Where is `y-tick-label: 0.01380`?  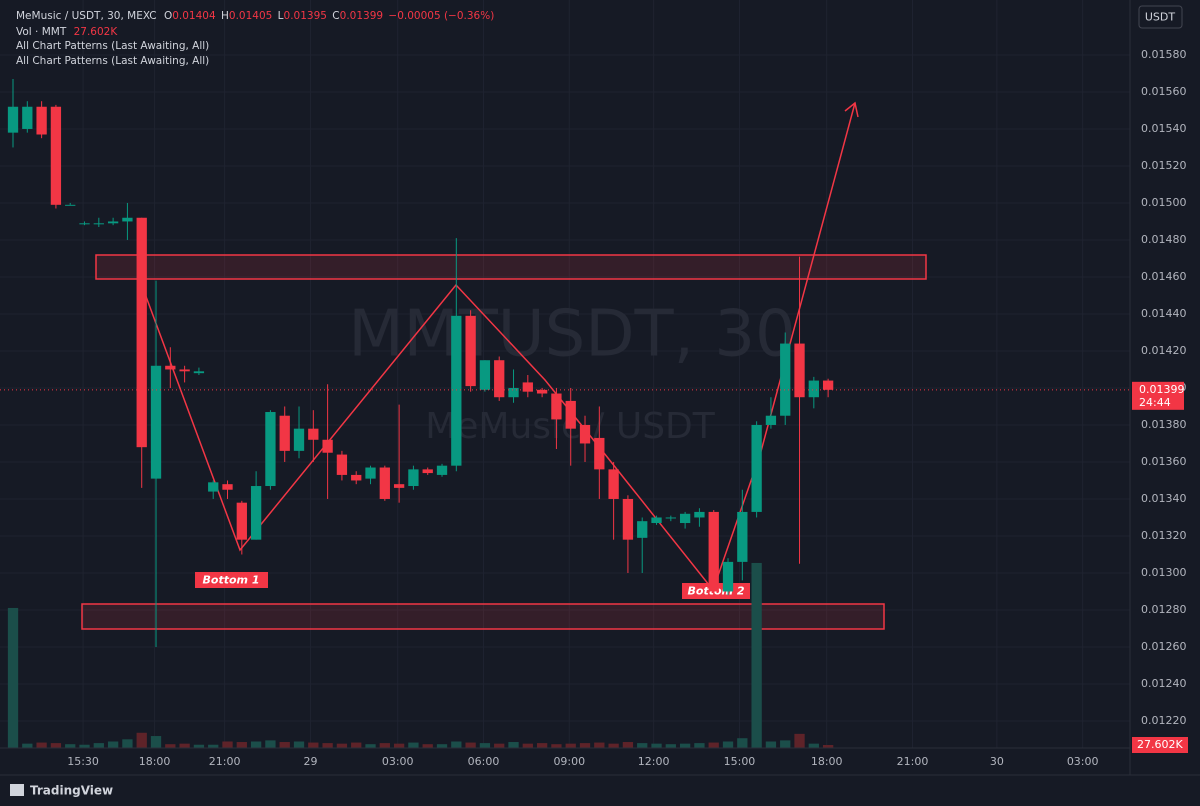 y-tick-label: 0.01380 is located at coordinates (1164, 424).